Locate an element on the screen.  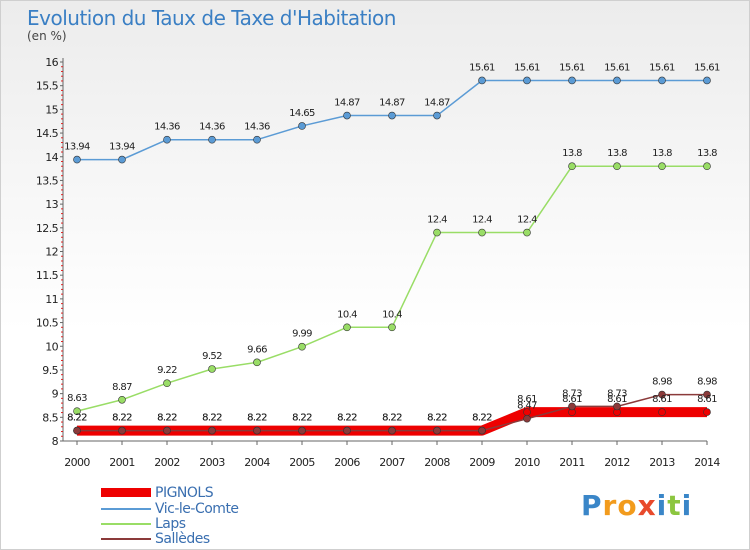
y-tick-label: 12 is located at coordinates (51, 252).